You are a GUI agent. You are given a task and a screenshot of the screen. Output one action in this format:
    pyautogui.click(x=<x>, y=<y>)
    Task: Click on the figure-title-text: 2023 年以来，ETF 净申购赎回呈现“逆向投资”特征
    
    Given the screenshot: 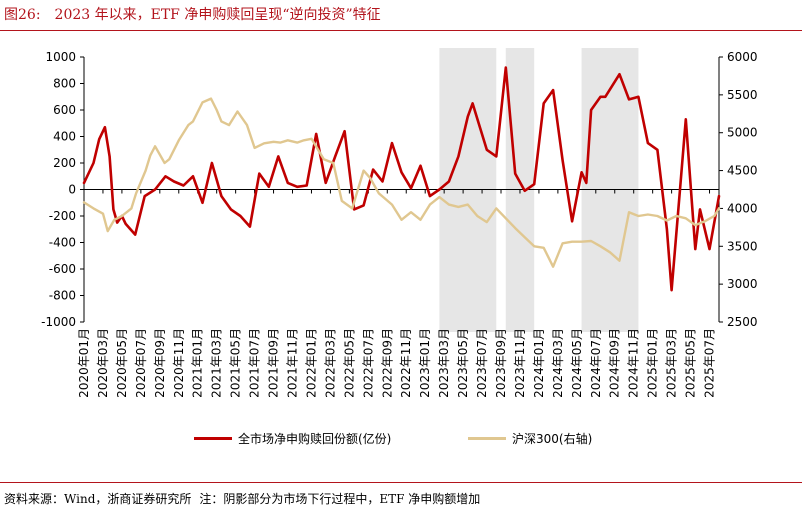 What is the action you would take?
    pyautogui.click(x=217, y=15)
    